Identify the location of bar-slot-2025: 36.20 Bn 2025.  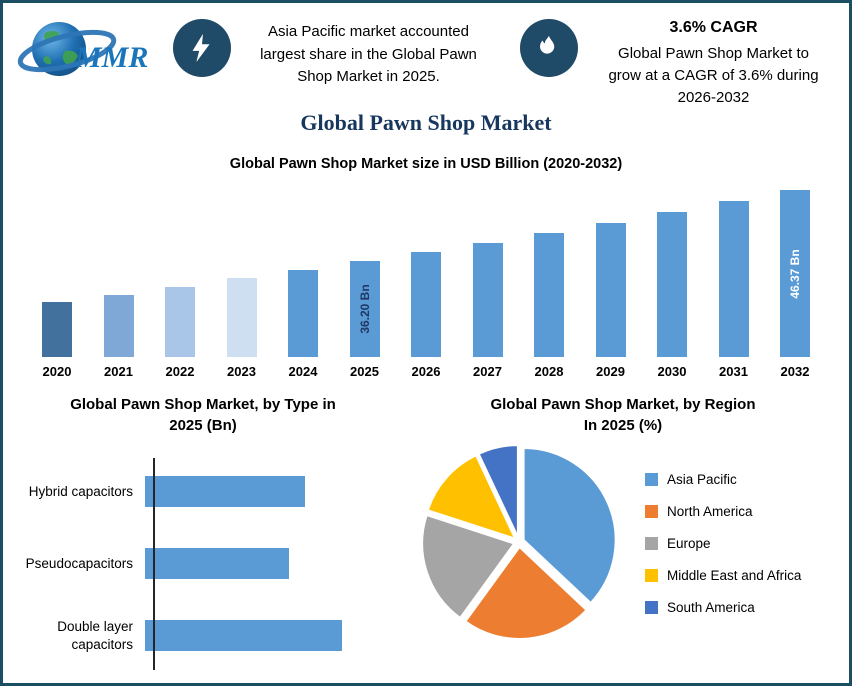
(365, 280).